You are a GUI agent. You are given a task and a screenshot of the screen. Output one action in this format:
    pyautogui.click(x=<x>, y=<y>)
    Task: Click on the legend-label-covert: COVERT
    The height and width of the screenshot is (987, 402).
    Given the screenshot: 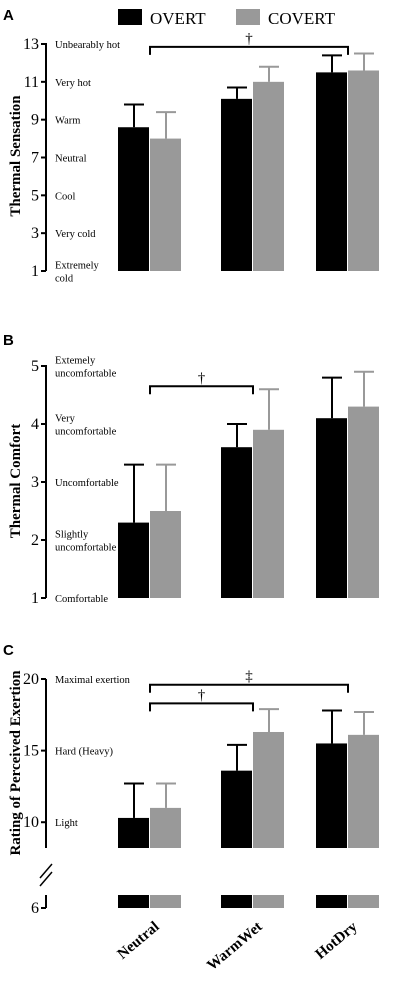 What is the action you would take?
    pyautogui.click(x=302, y=18)
    